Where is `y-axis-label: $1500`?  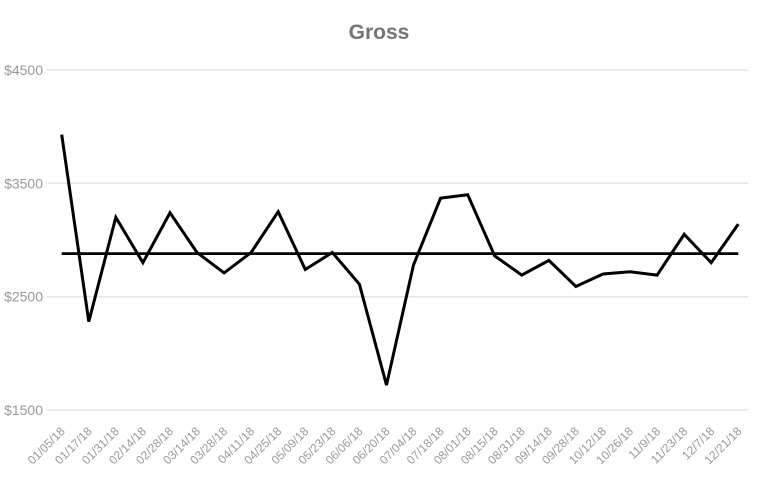 y-axis-label: $1500 is located at coordinates (23, 410).